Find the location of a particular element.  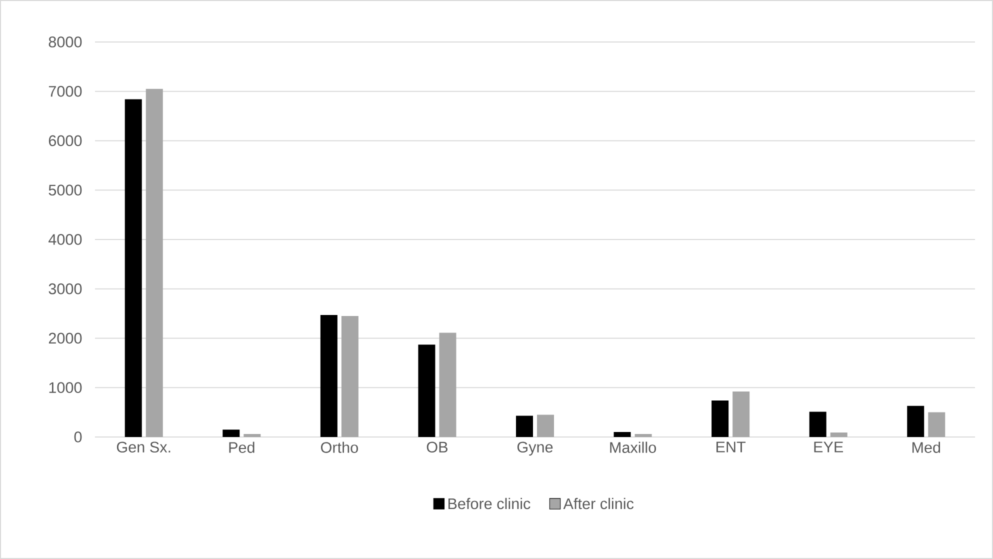

y-tick-label: 6000 is located at coordinates (65, 140).